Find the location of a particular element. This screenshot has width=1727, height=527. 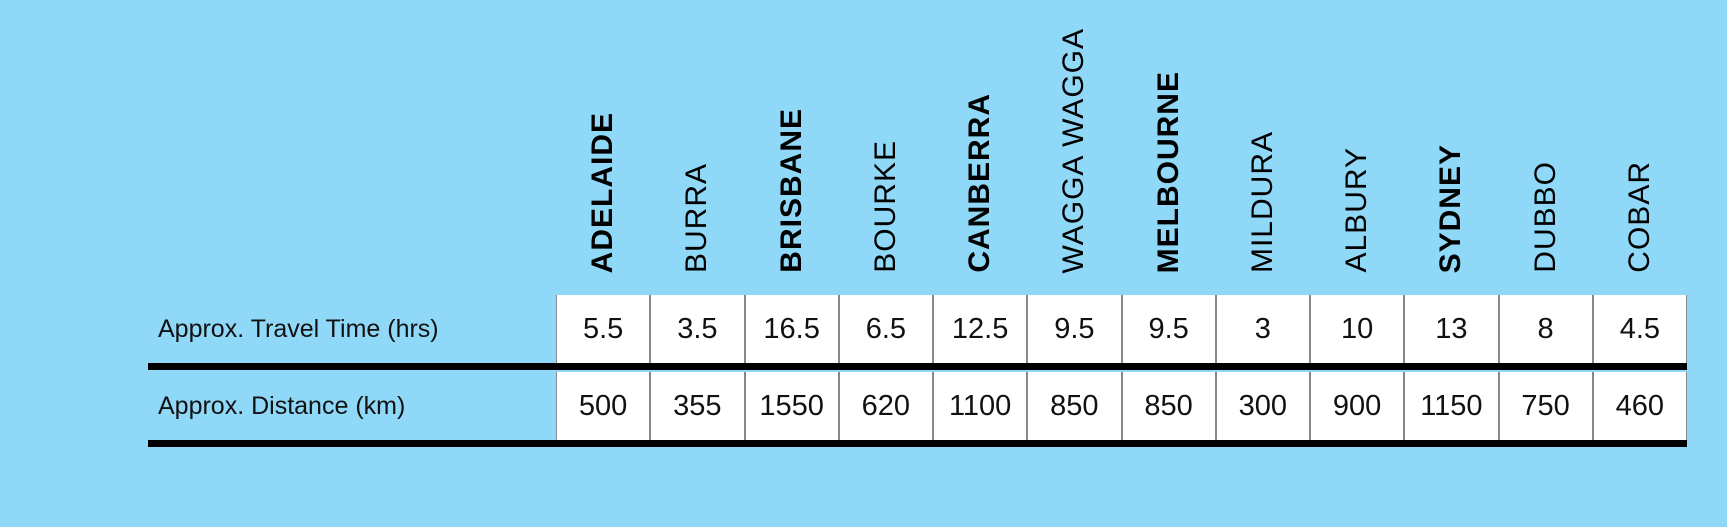

column-header: MELBOURNE is located at coordinates (1169, 136).